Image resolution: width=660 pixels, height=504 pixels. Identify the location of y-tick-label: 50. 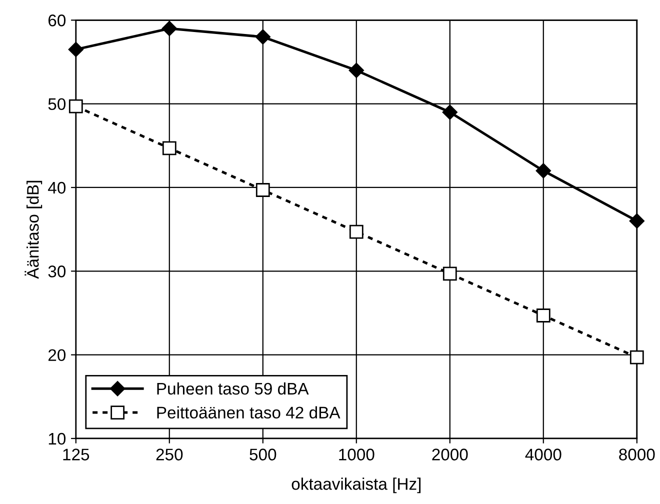
(57, 104).